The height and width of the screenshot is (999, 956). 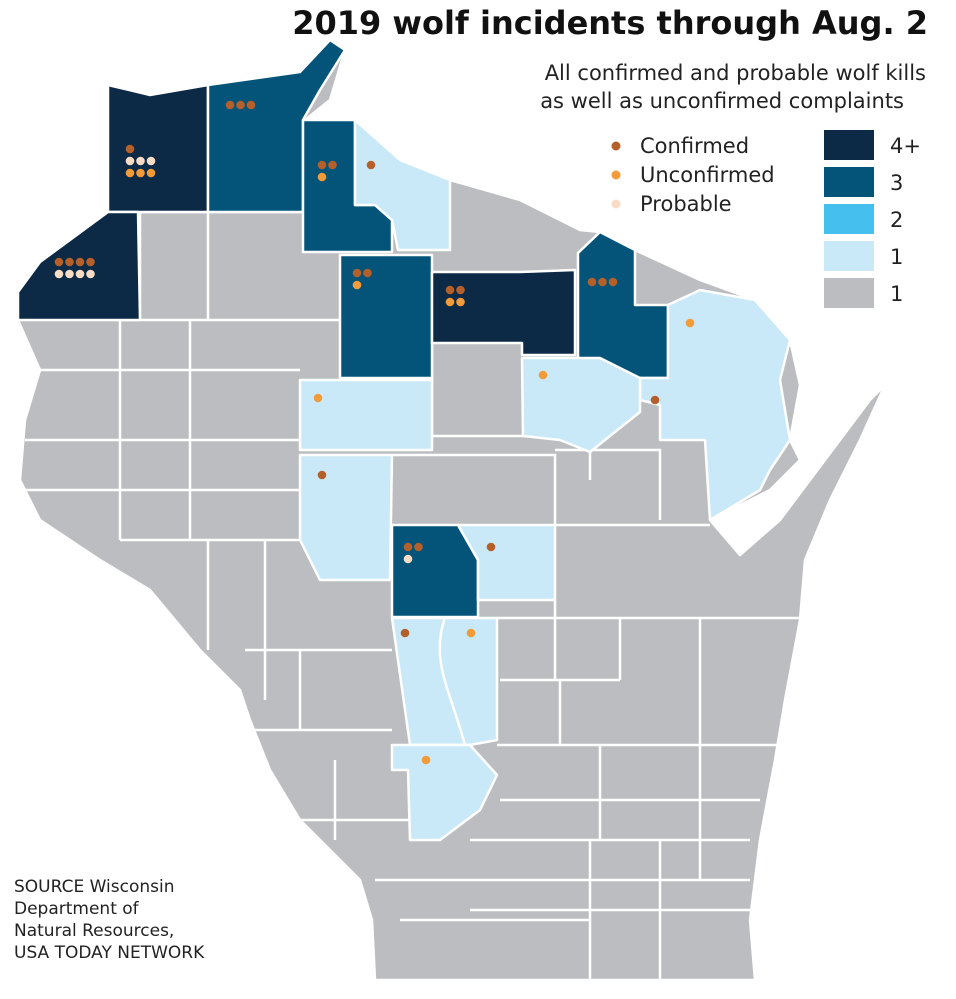 What do you see at coordinates (896, 183) in the screenshot?
I see `legend-label: 3` at bounding box center [896, 183].